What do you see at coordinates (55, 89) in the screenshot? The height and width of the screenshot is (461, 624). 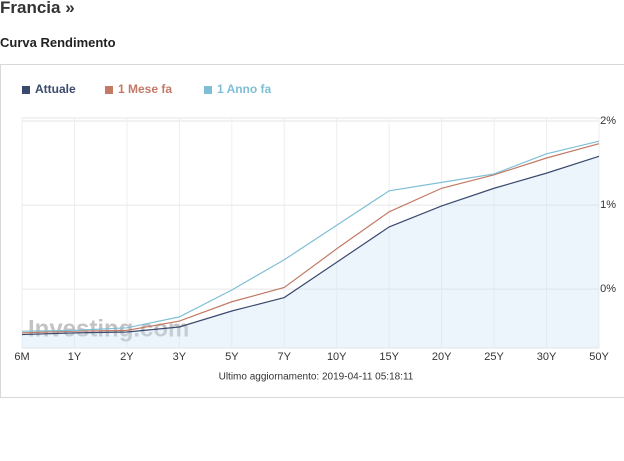 I see `legend-label: Attuale` at bounding box center [55, 89].